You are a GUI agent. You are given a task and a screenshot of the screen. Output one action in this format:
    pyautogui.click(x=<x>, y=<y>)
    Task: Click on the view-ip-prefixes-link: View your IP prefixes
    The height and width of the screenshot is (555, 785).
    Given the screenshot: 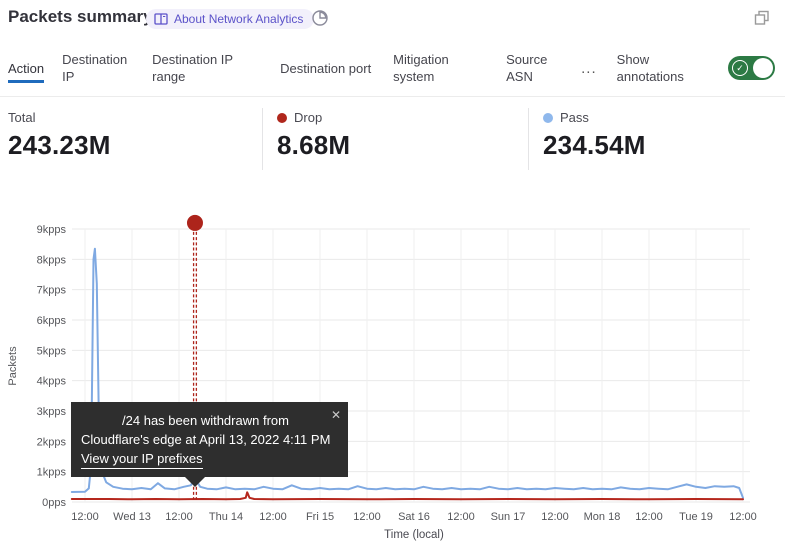 What is the action you would take?
    pyautogui.click(x=142, y=459)
    